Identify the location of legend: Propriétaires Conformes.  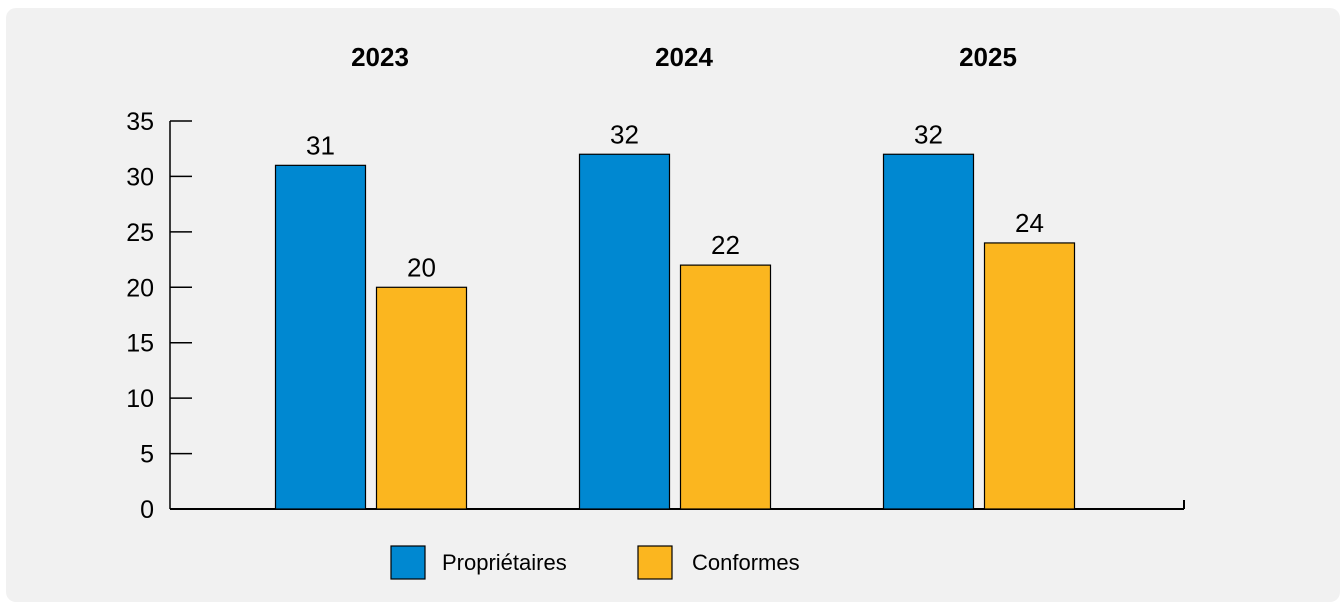
(595, 562).